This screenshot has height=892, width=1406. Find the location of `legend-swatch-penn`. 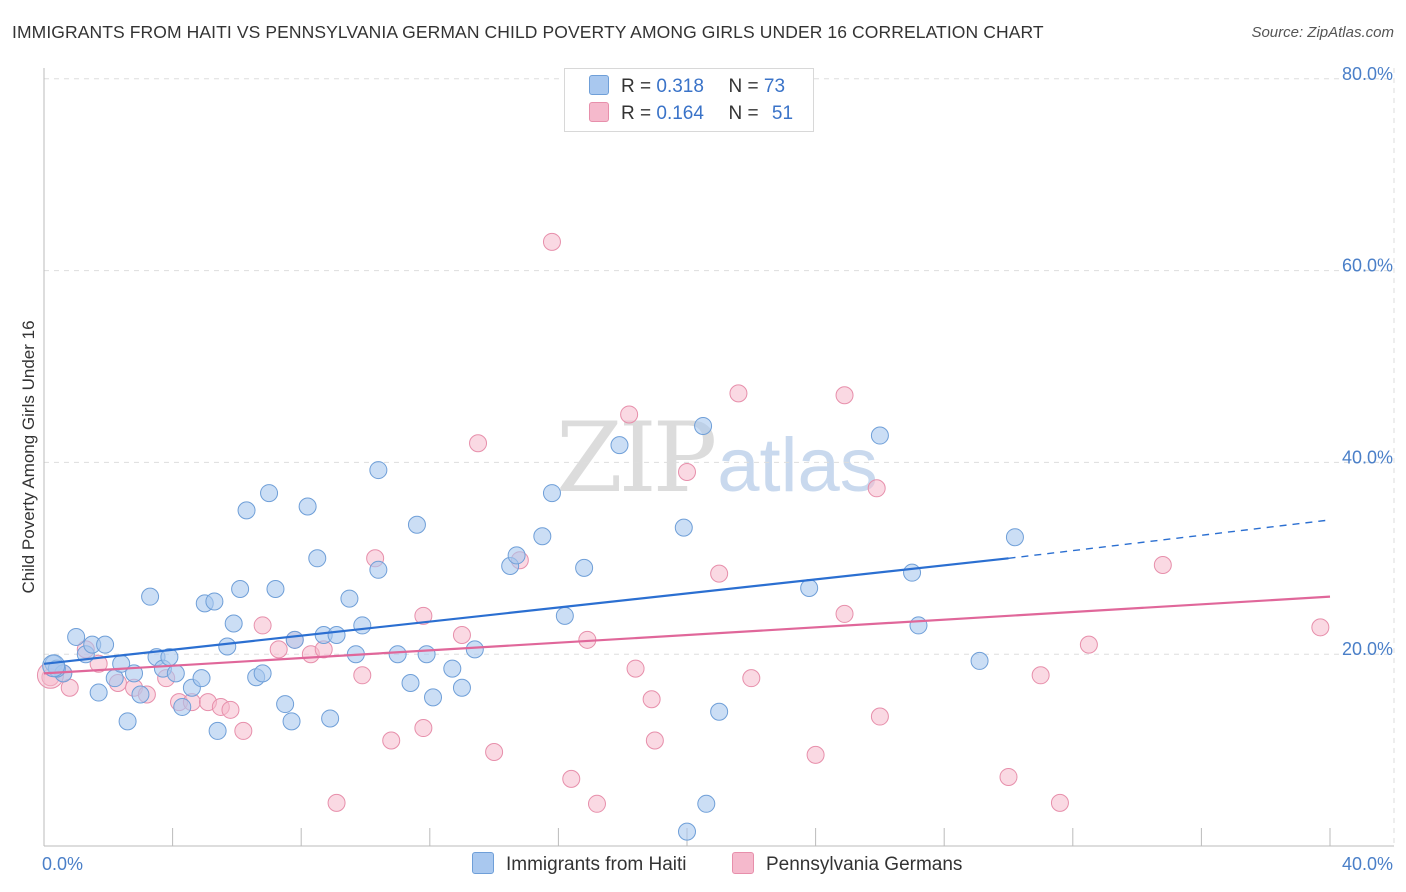

legend-swatch-penn is located at coordinates (599, 112).